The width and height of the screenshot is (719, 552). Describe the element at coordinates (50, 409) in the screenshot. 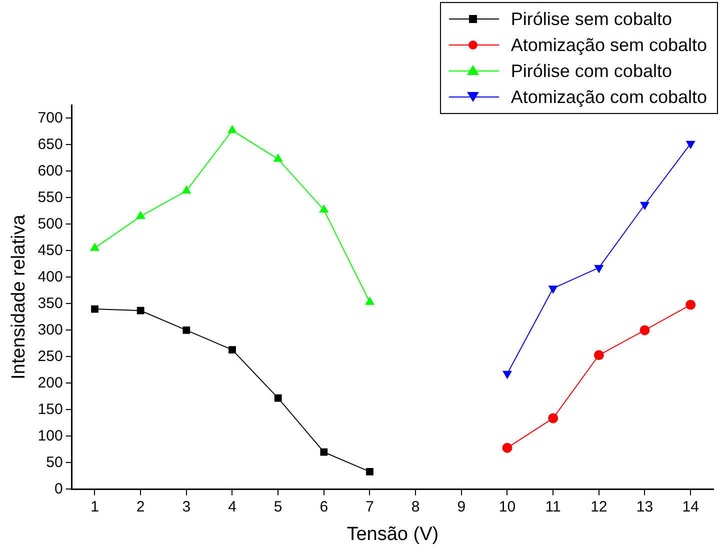

I see `y-tick-label: 150` at that location.